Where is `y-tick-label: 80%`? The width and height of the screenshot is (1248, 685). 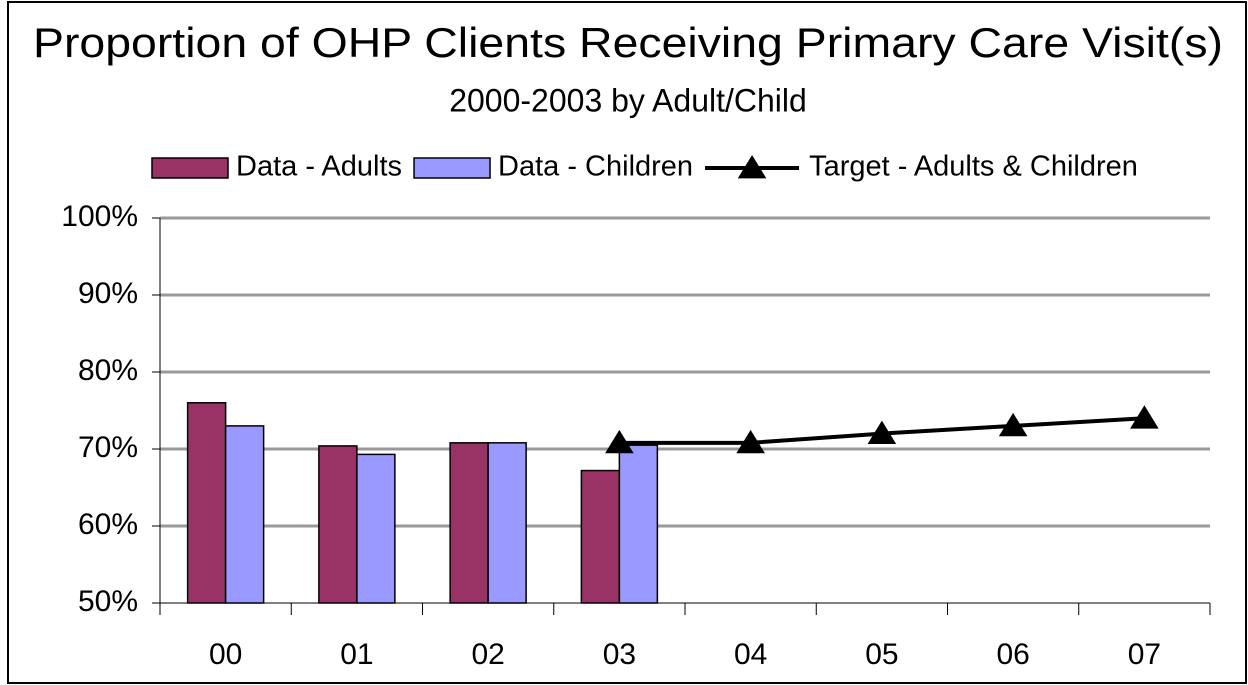 y-tick-label: 80% is located at coordinates (108, 370).